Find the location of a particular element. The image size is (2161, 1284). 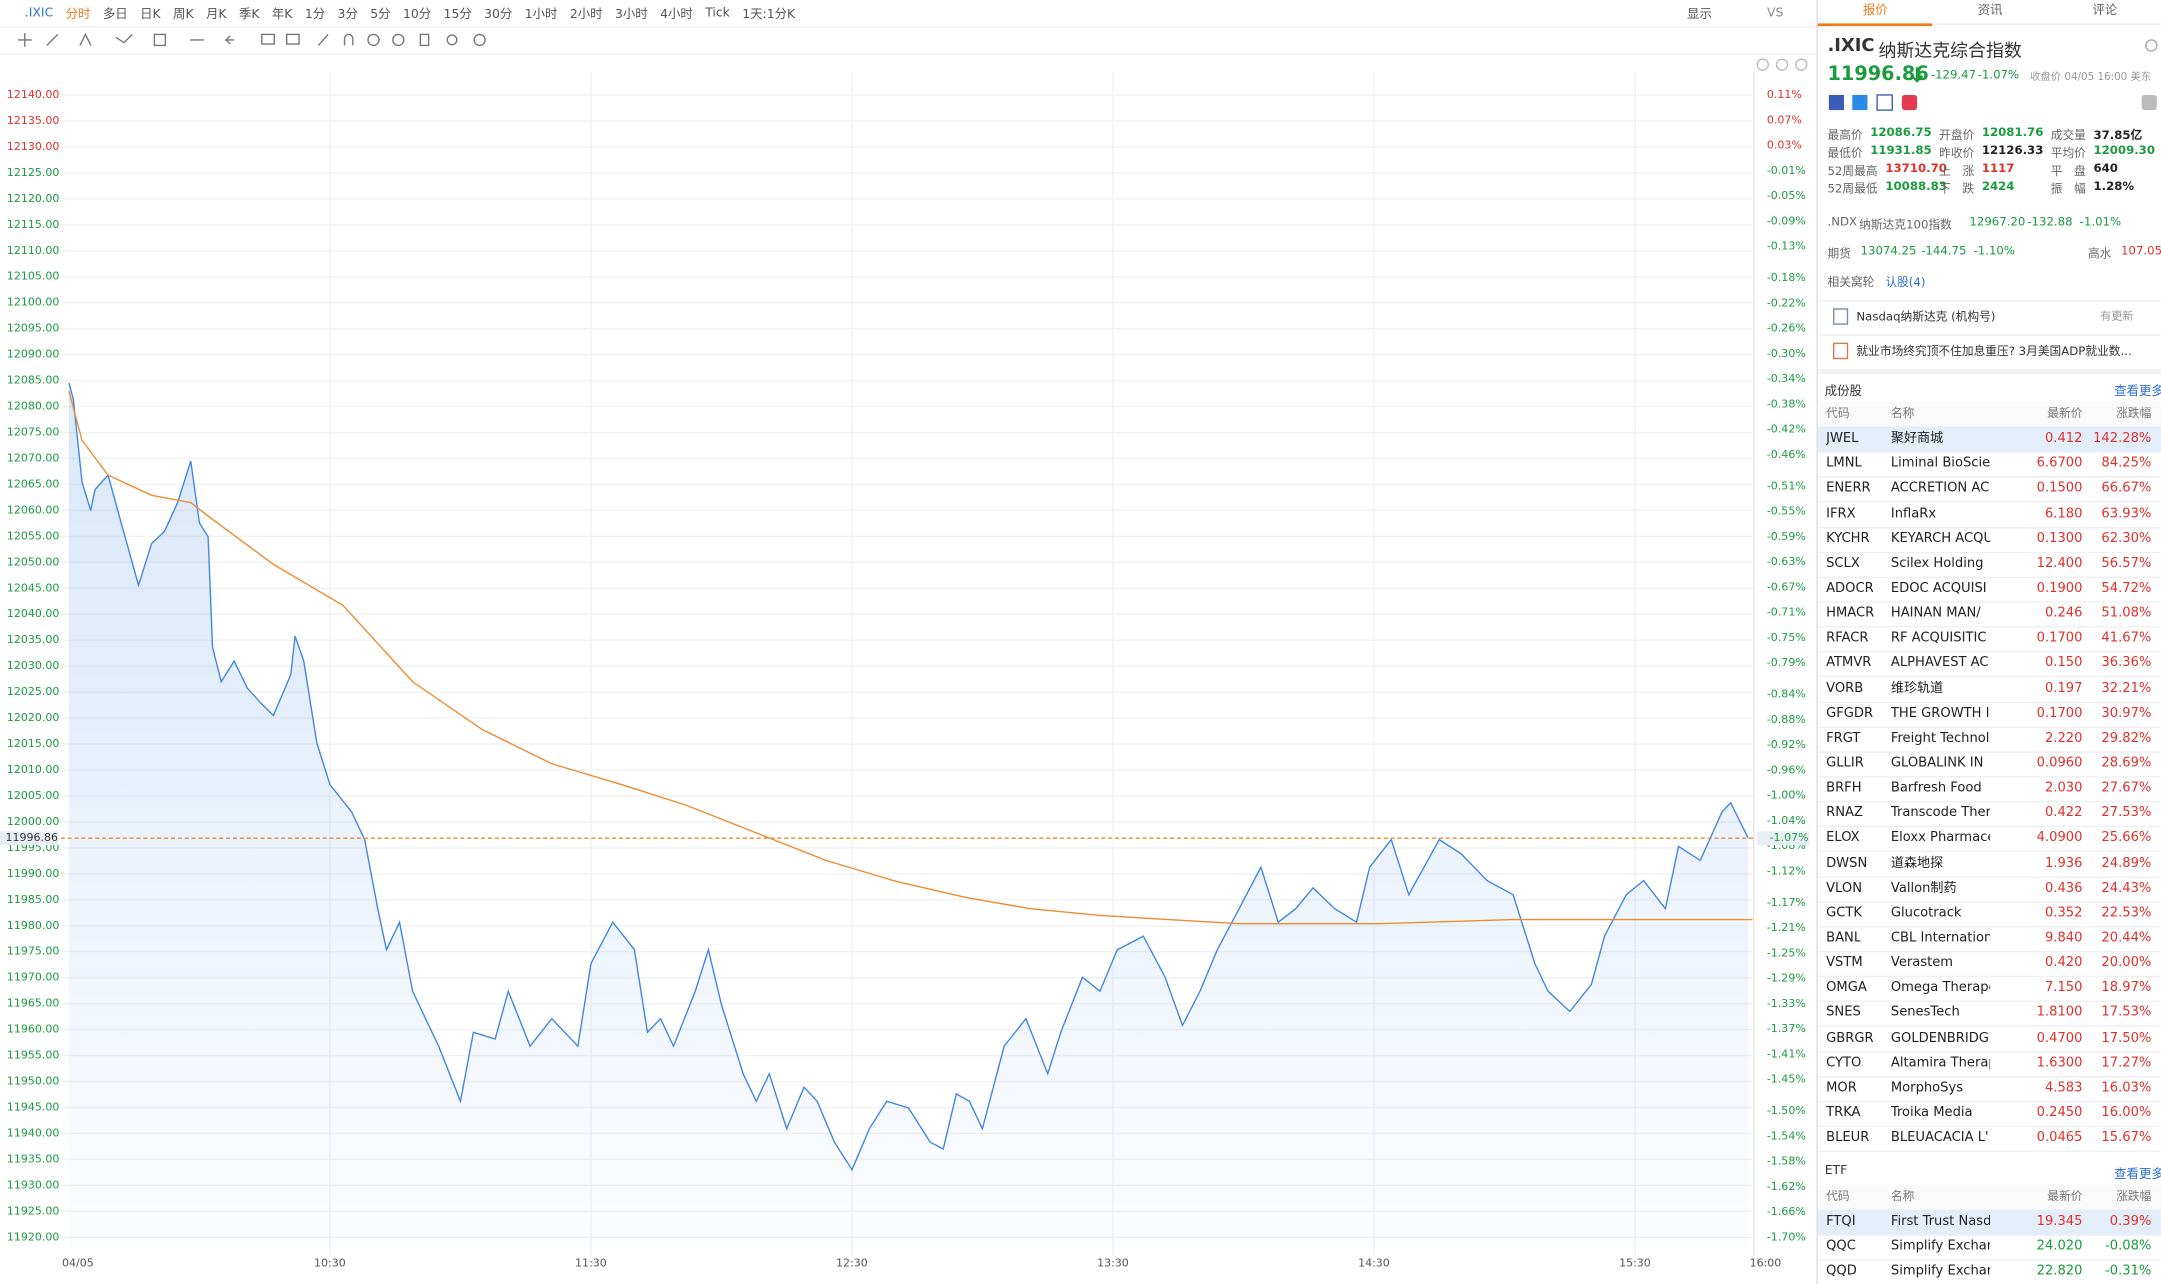

period-tab: 多日 is located at coordinates (115, 15).